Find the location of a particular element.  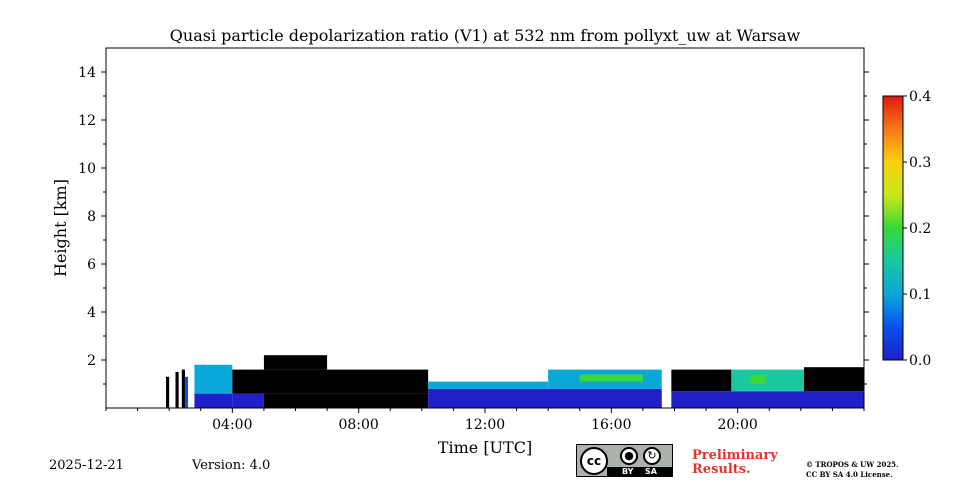

colorbar-tick-label: 0.2 is located at coordinates (920, 229).